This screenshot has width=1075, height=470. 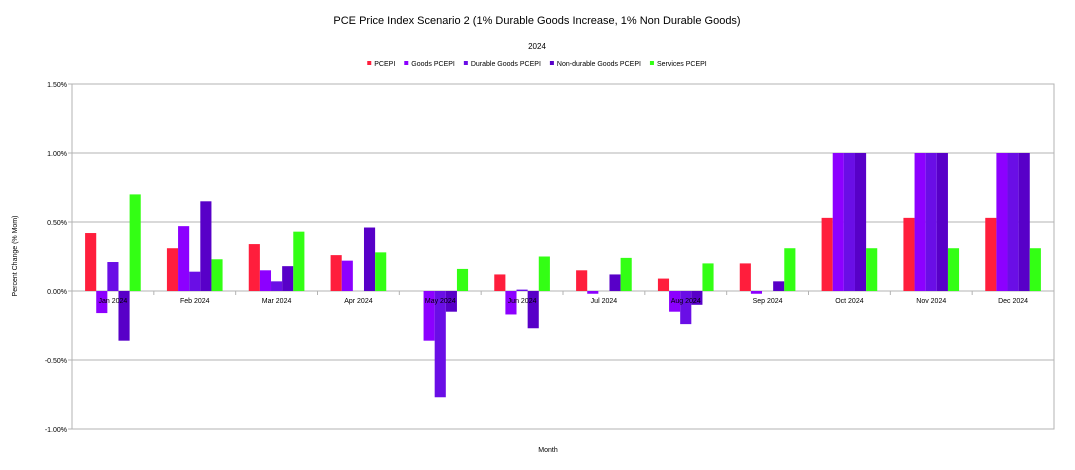 What do you see at coordinates (604, 301) in the screenshot?
I see `x-tick-label: Jul 2024` at bounding box center [604, 301].